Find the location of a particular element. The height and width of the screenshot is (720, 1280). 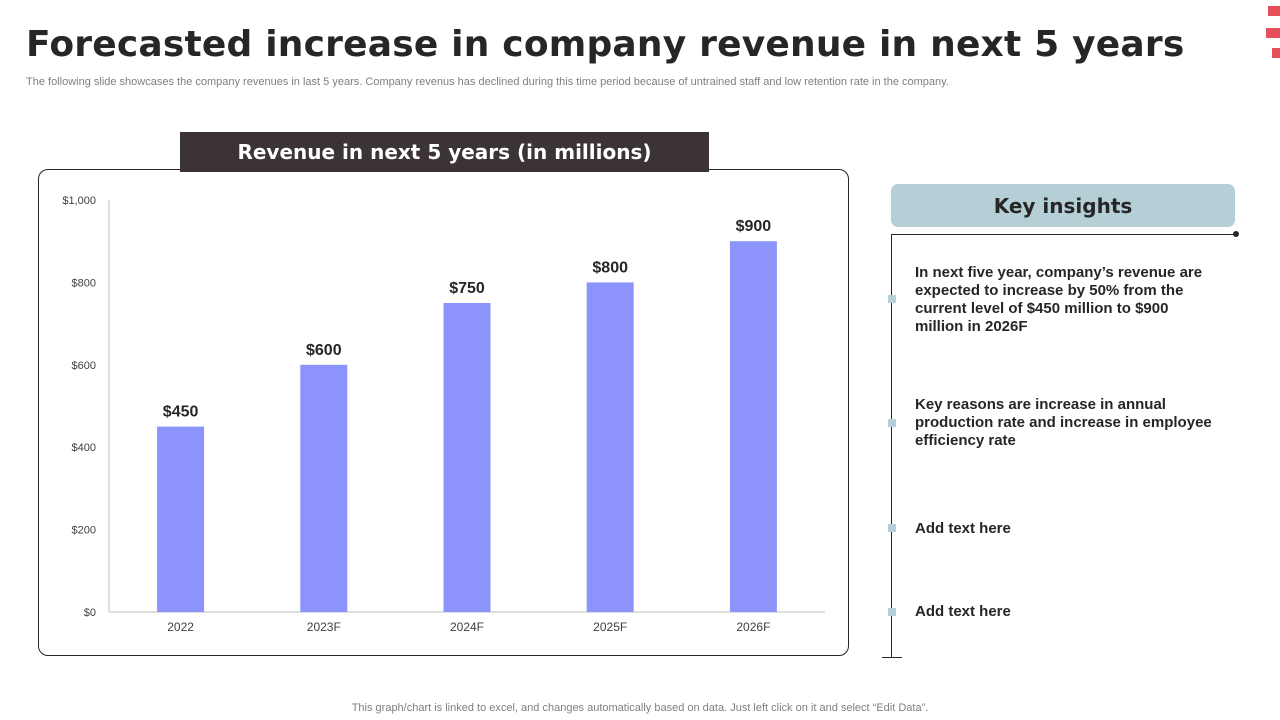

y-tick-label: $800 is located at coordinates (84, 283).